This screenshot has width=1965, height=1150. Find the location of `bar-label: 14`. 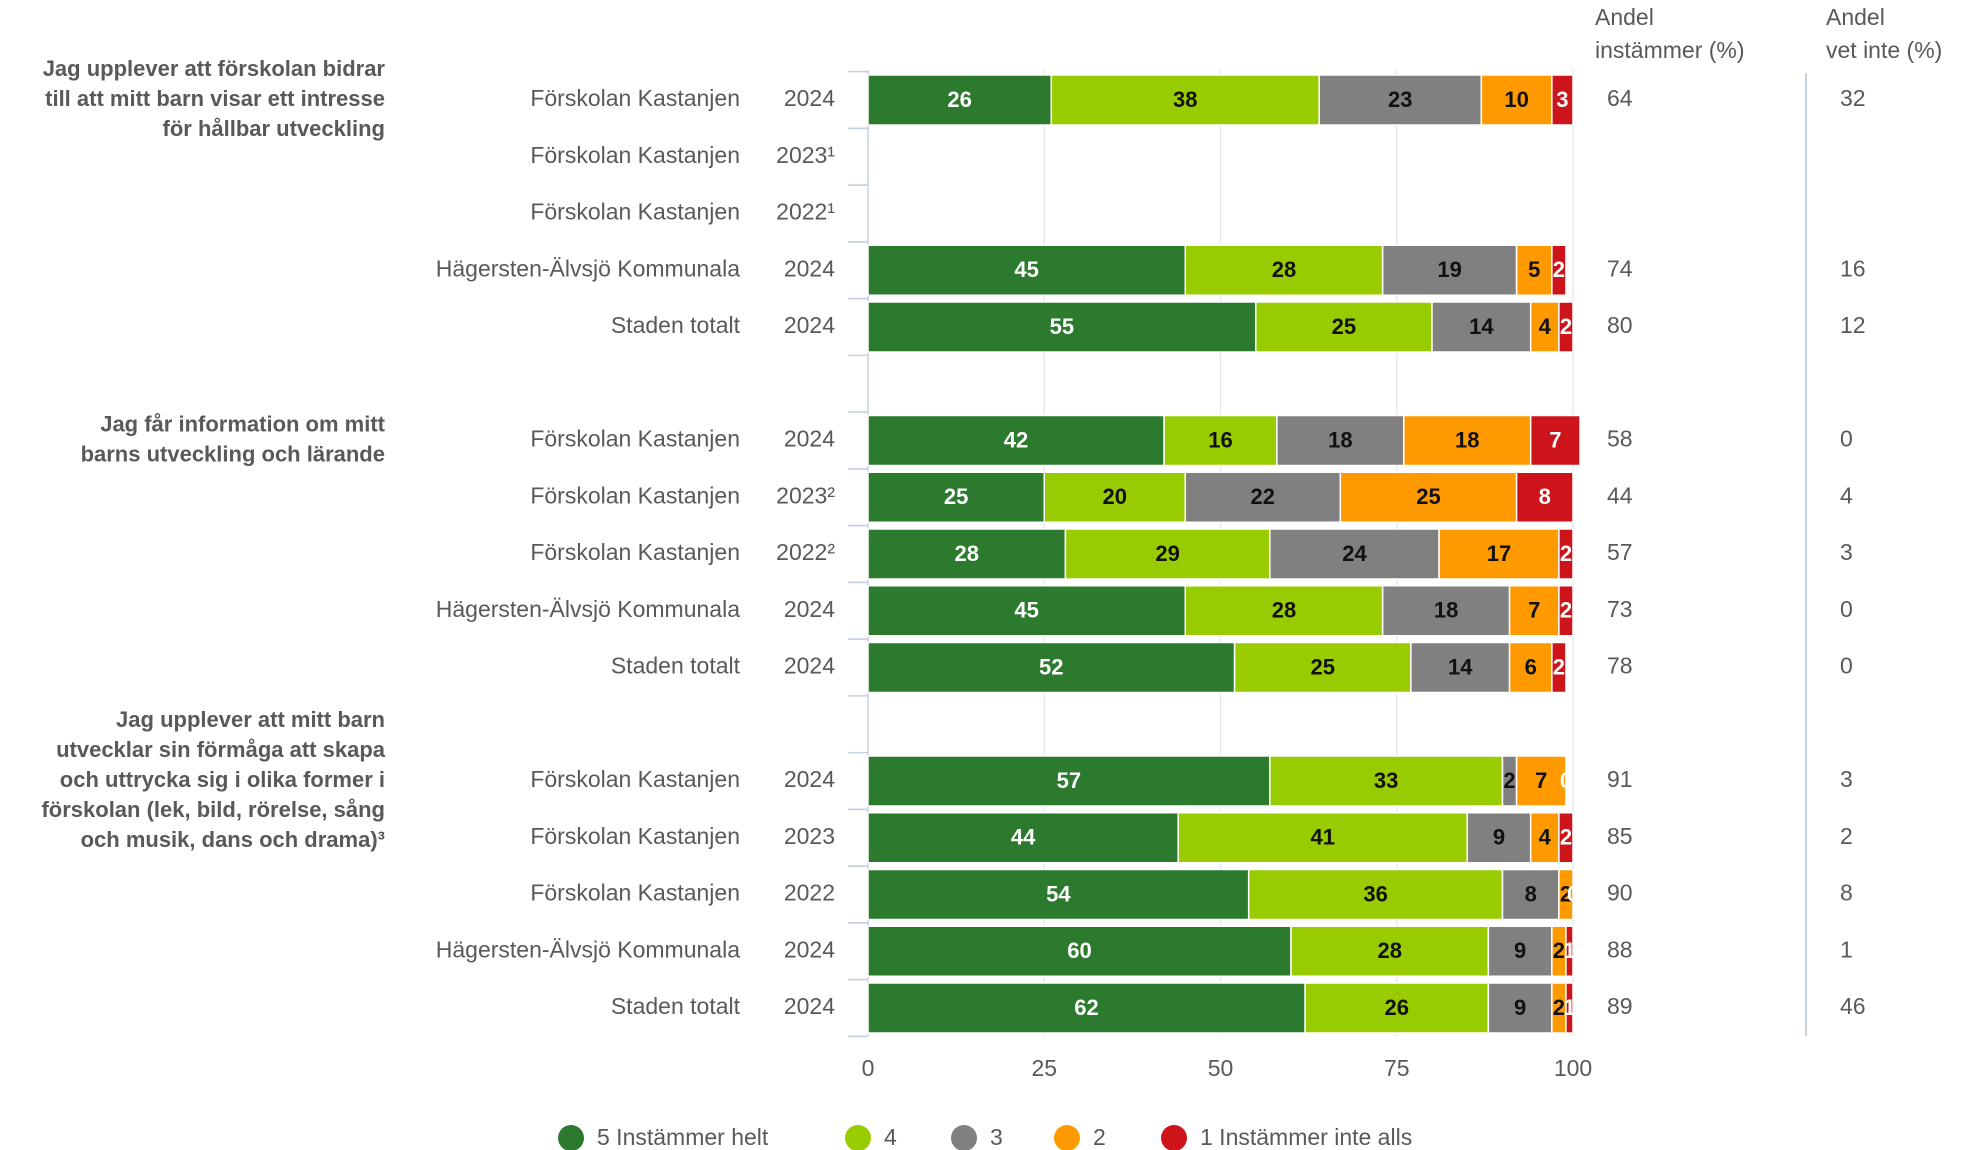

bar-label: 14 is located at coordinates (1460, 666).